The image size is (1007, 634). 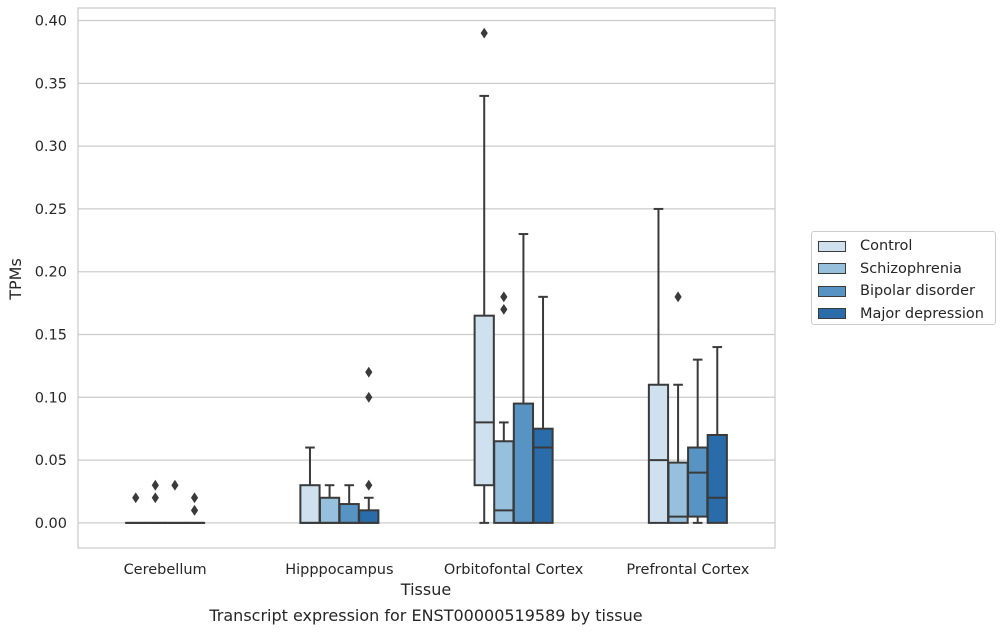 I want to click on y-axis-ticks: 0.00 0.05 0.10 0.15 0.20 0.25 0.30 0.35 0.40, so click(x=51, y=273).